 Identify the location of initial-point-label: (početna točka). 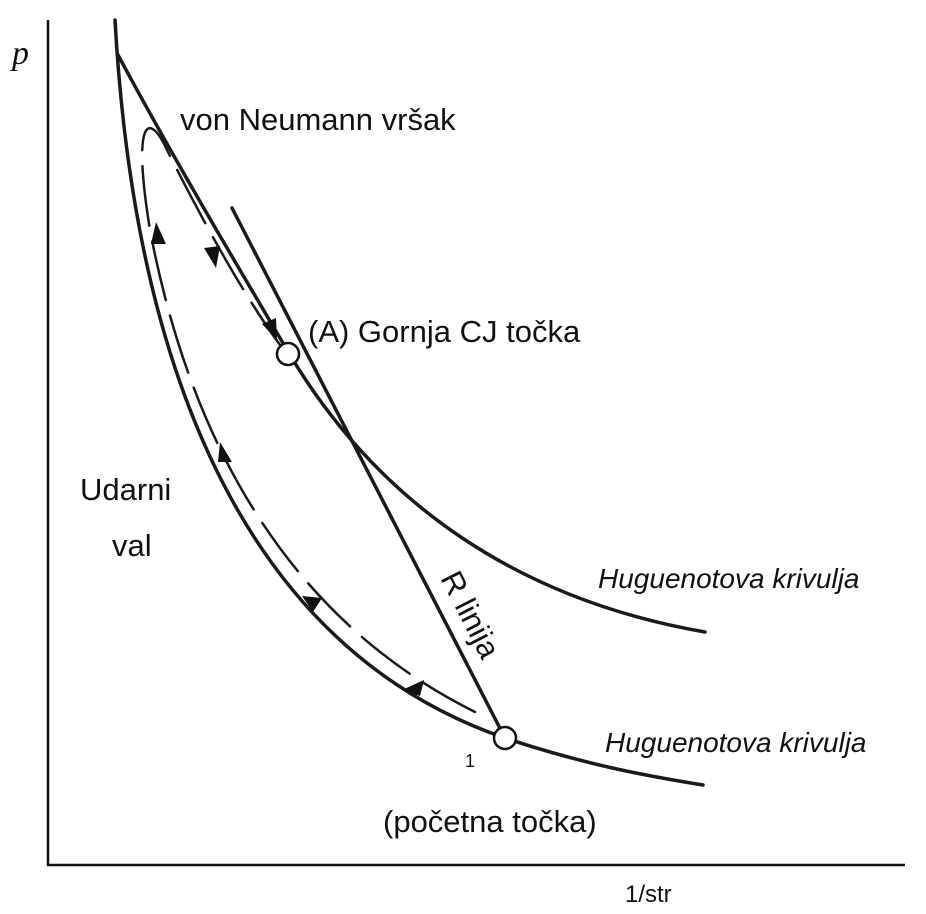
(490, 821).